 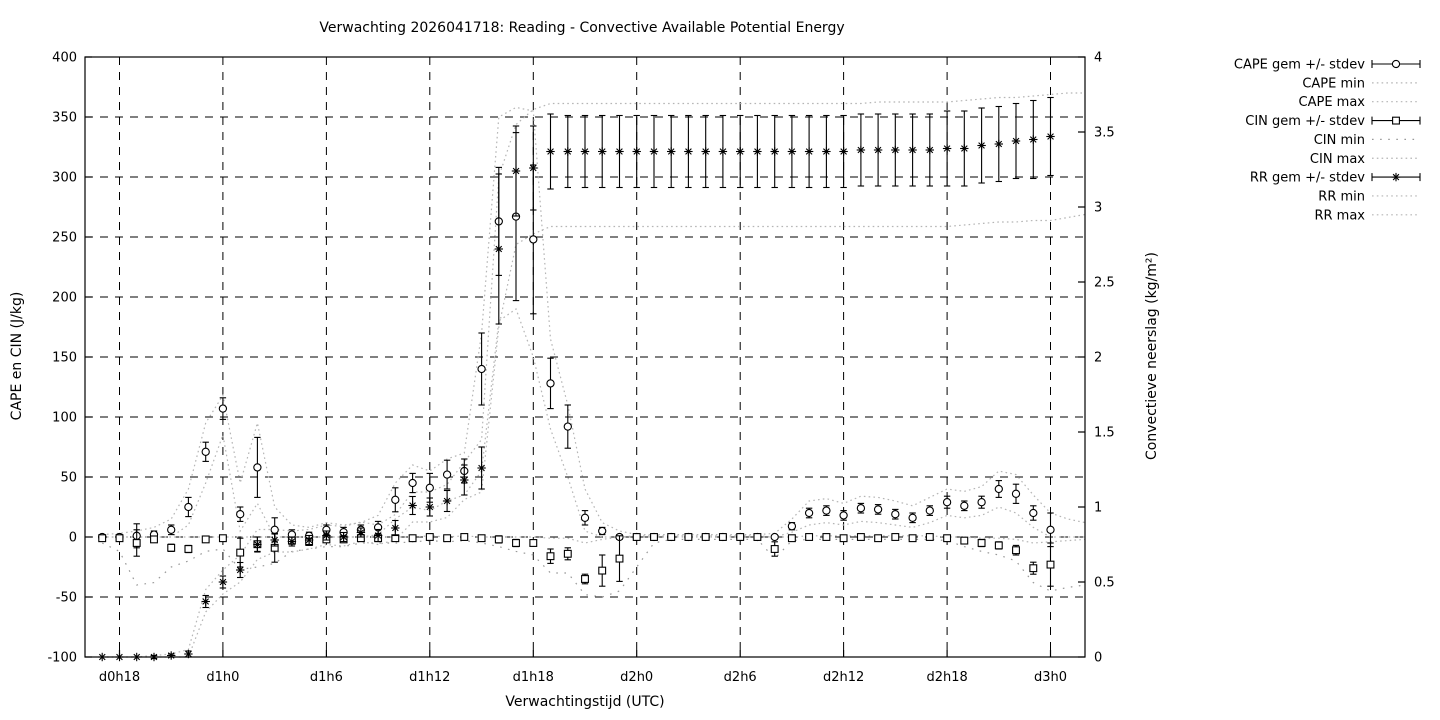 What do you see at coordinates (1337, 159) in the screenshot?
I see `legend-label: CIN max` at bounding box center [1337, 159].